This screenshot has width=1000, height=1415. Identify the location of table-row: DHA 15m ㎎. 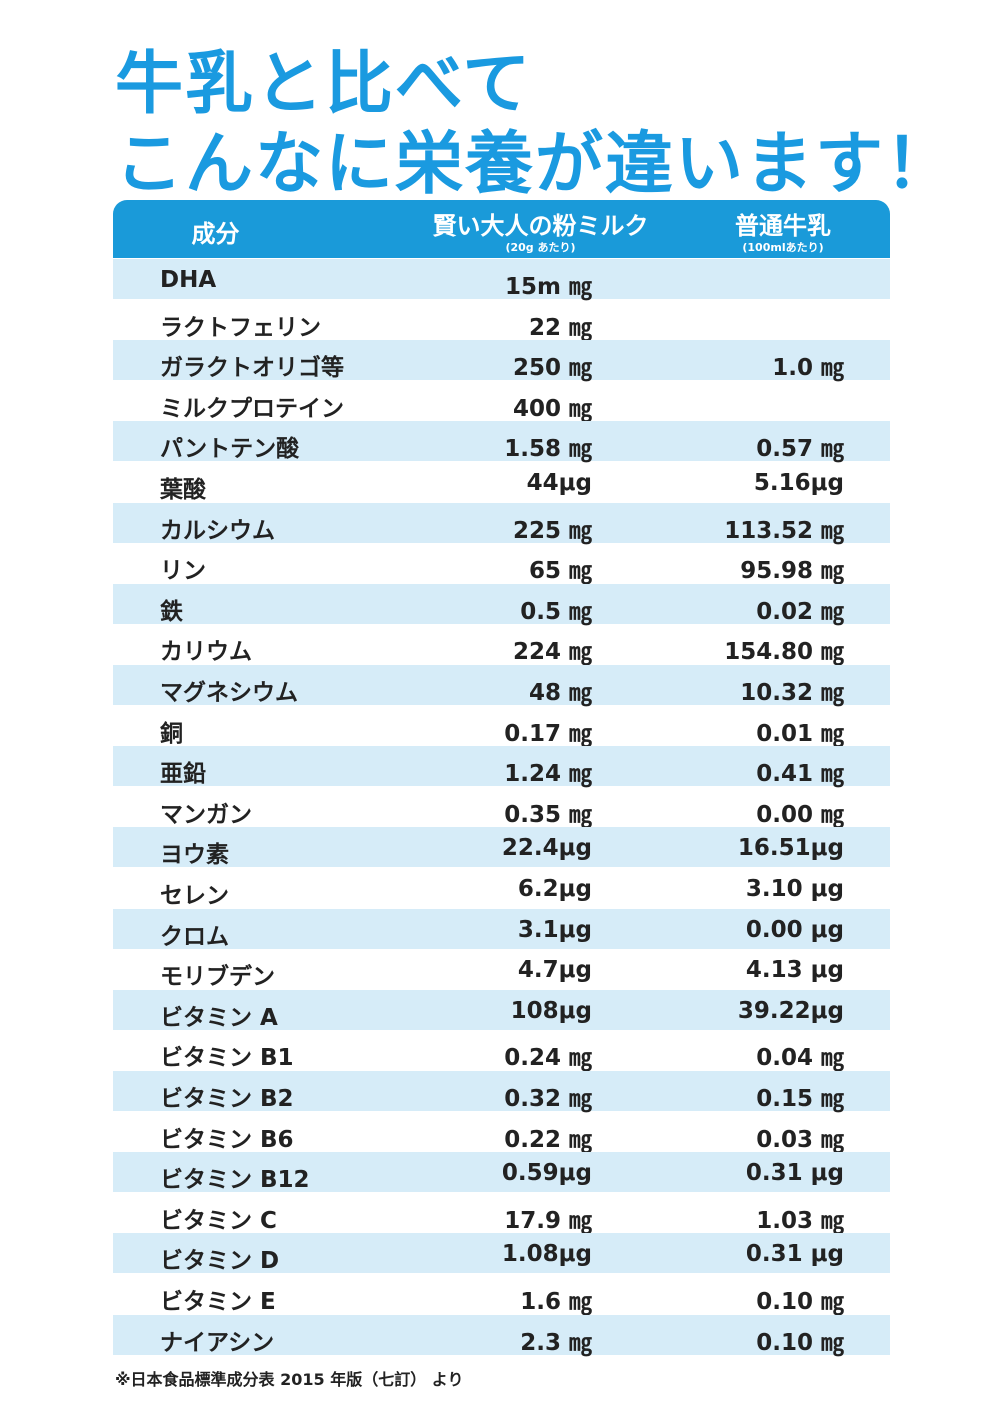
(501, 279).